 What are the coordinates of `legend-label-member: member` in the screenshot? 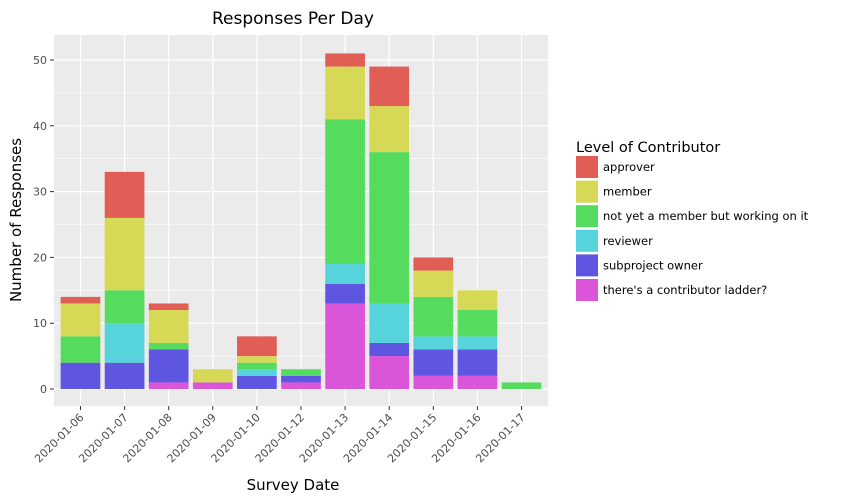 It's located at (627, 192).